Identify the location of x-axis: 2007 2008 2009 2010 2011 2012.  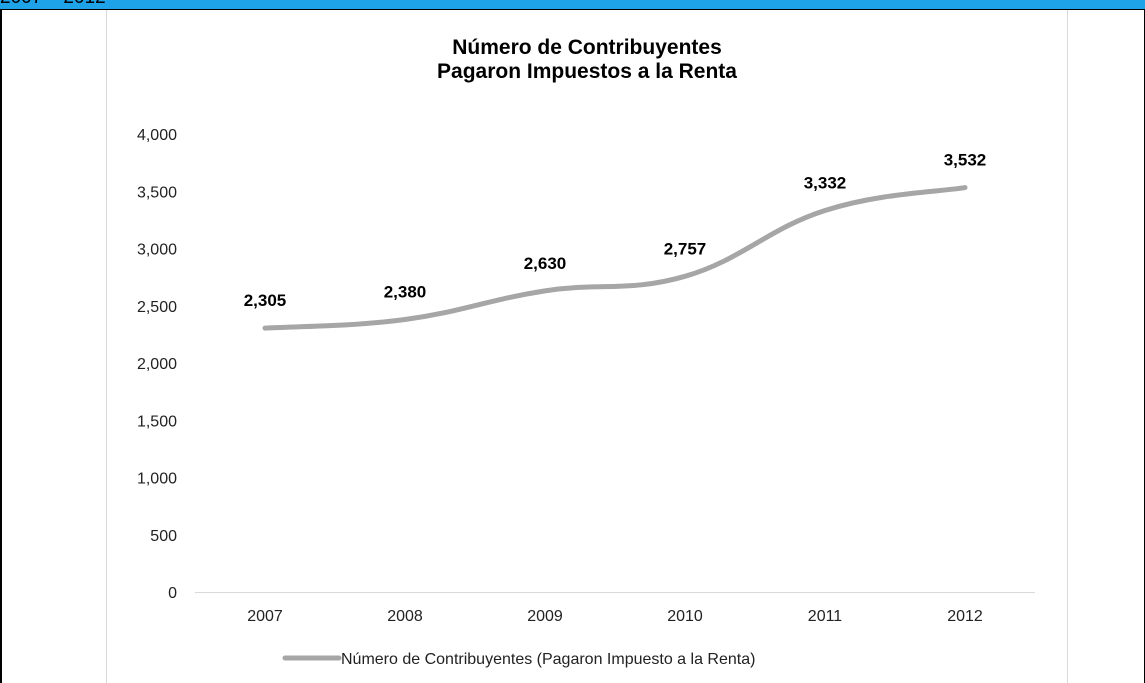
(615, 616).